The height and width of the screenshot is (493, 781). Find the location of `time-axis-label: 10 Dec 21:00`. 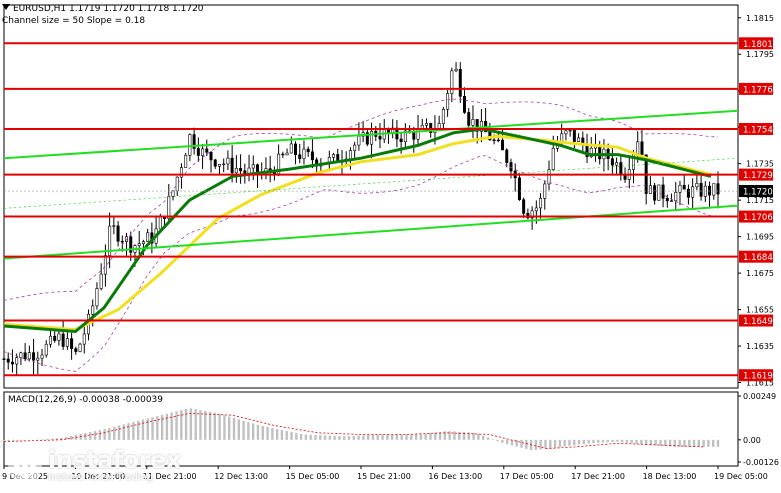

time-axis-label: 10 Dec 21:00 is located at coordinates (98, 476).